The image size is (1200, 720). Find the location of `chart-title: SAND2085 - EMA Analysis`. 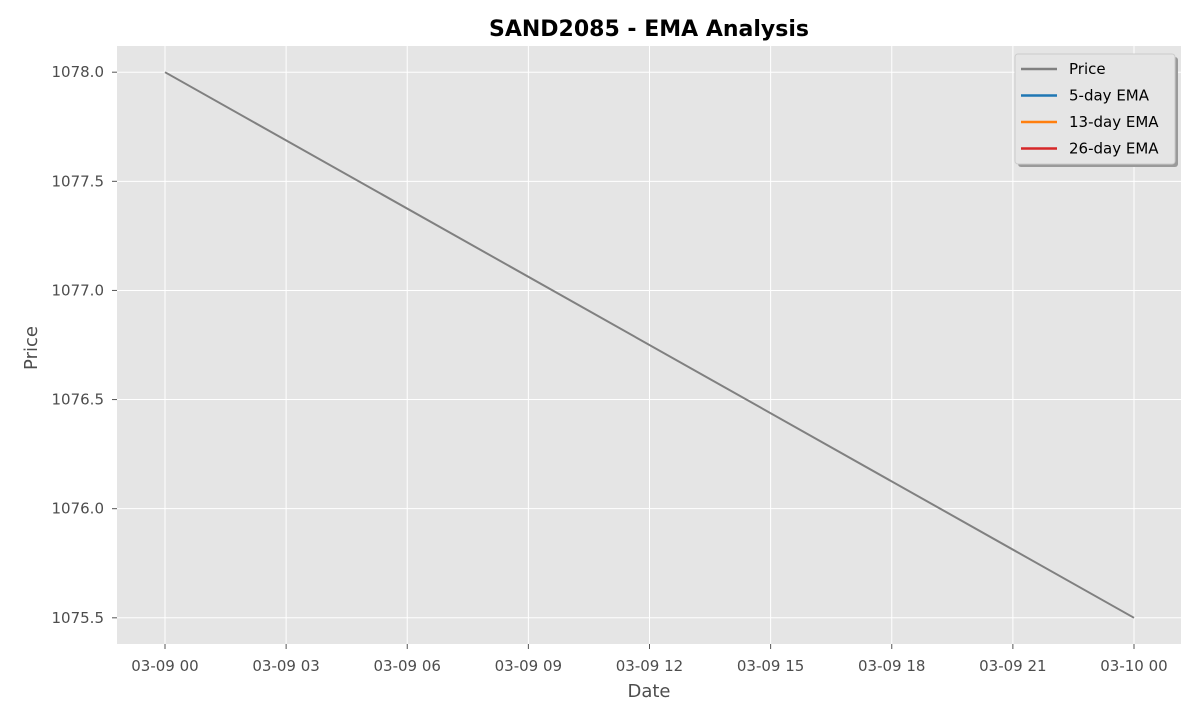

chart-title: SAND2085 - EMA Analysis is located at coordinates (649, 29).